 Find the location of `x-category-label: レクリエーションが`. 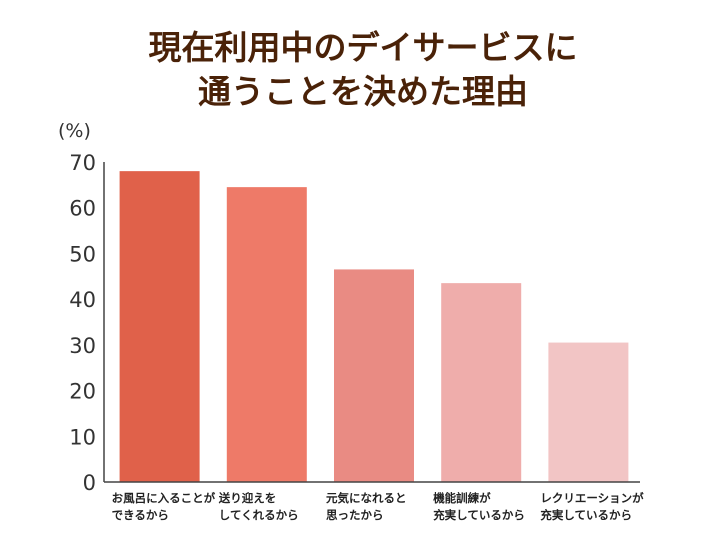

x-category-label: レクリエーションが is located at coordinates (592, 498).